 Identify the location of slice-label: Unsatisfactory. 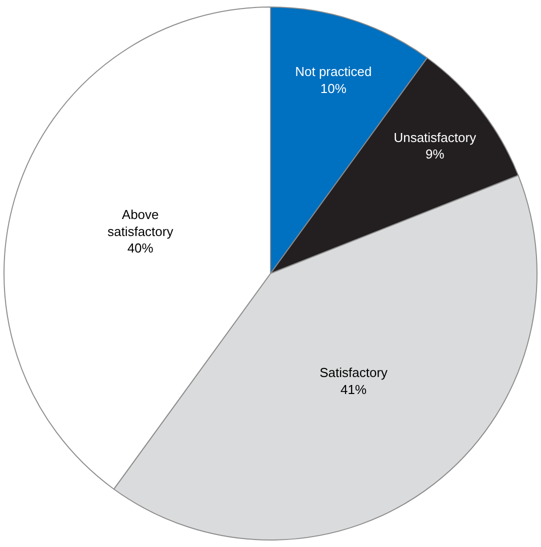
(435, 137).